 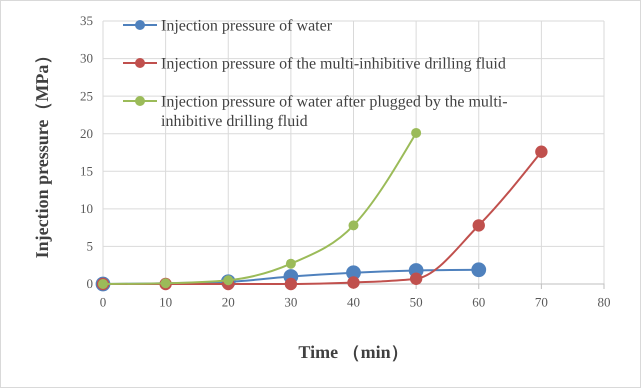 What do you see at coordinates (86, 96) in the screenshot?
I see `y-tick-label: 25` at bounding box center [86, 96].